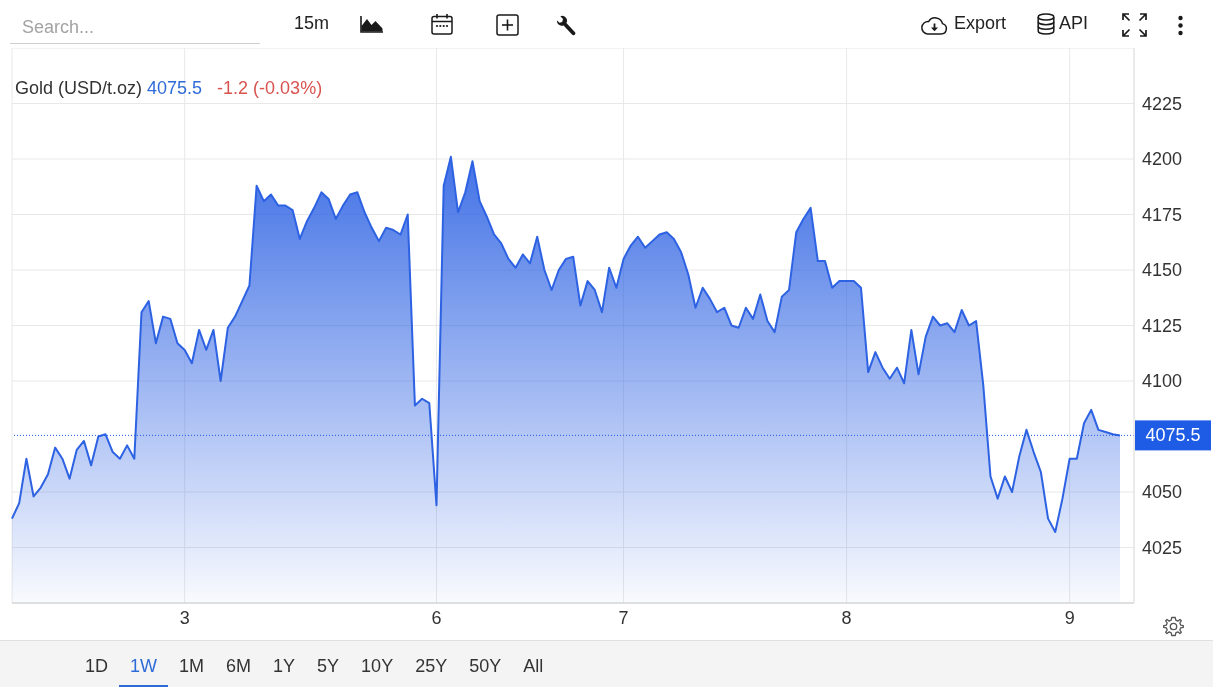  Describe the element at coordinates (1162, 547) in the screenshot. I see `y-tick-label: 4025` at that location.